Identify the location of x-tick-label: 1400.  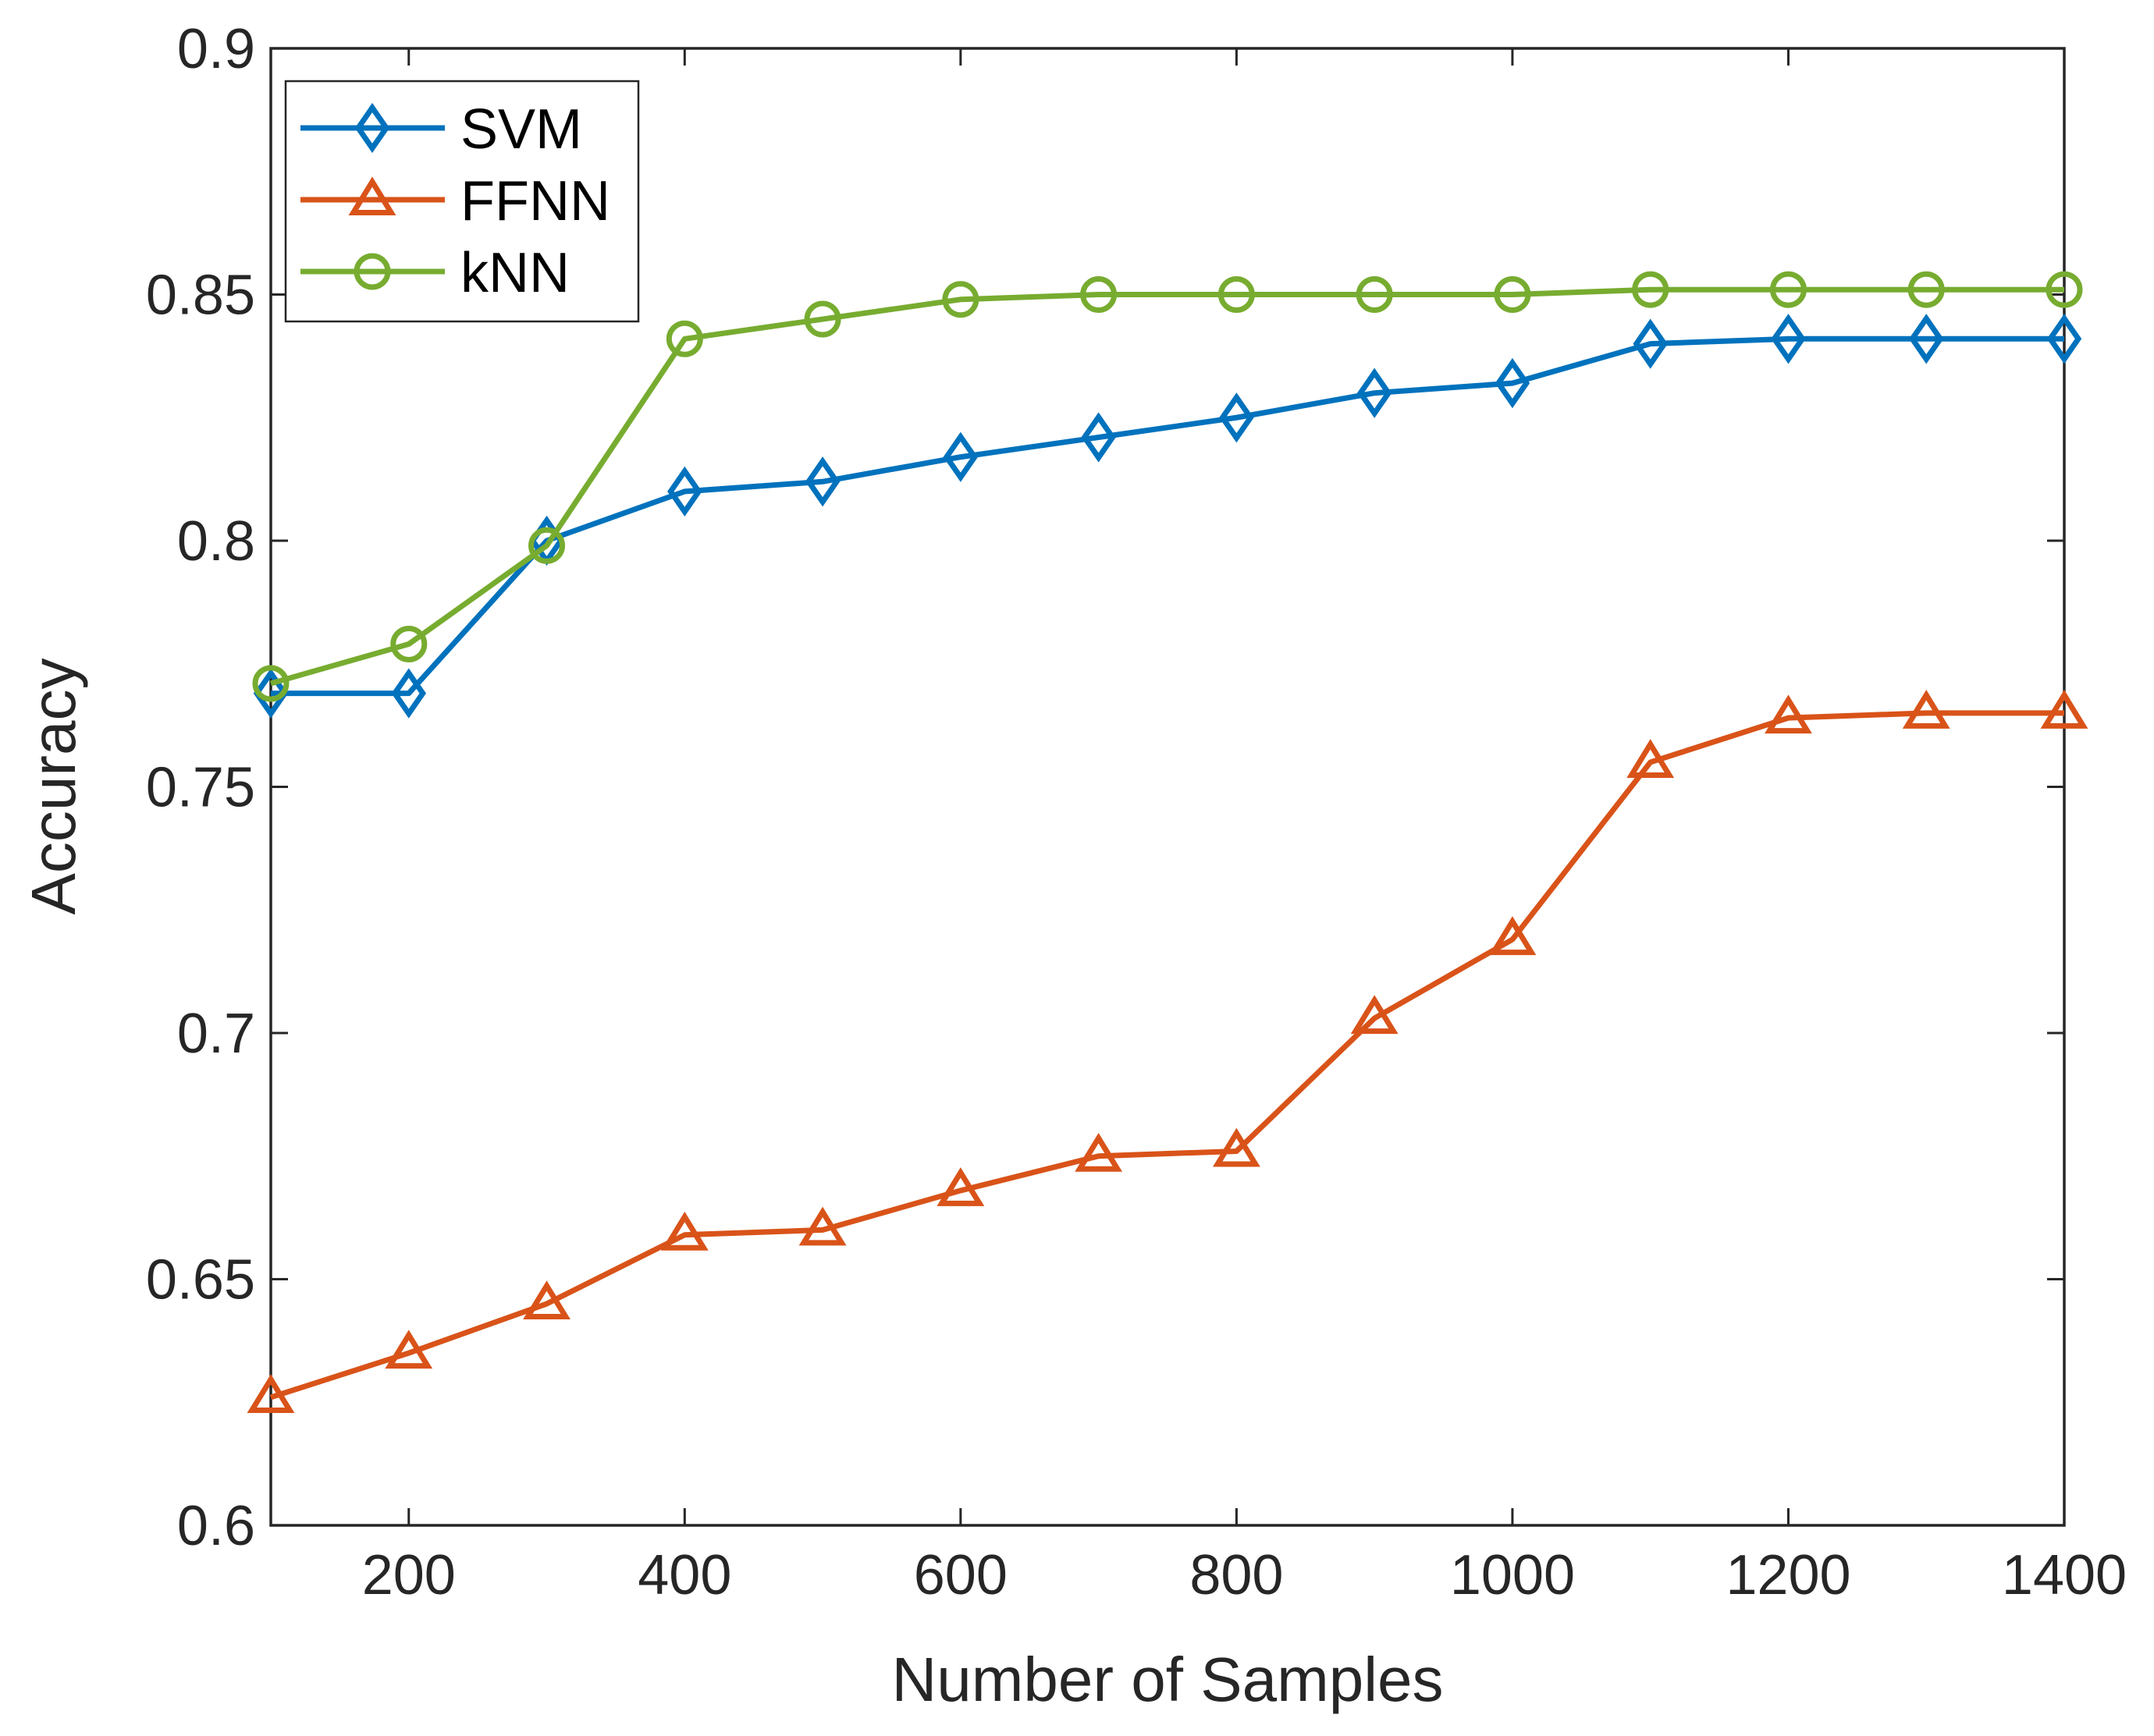
(2064, 1575).